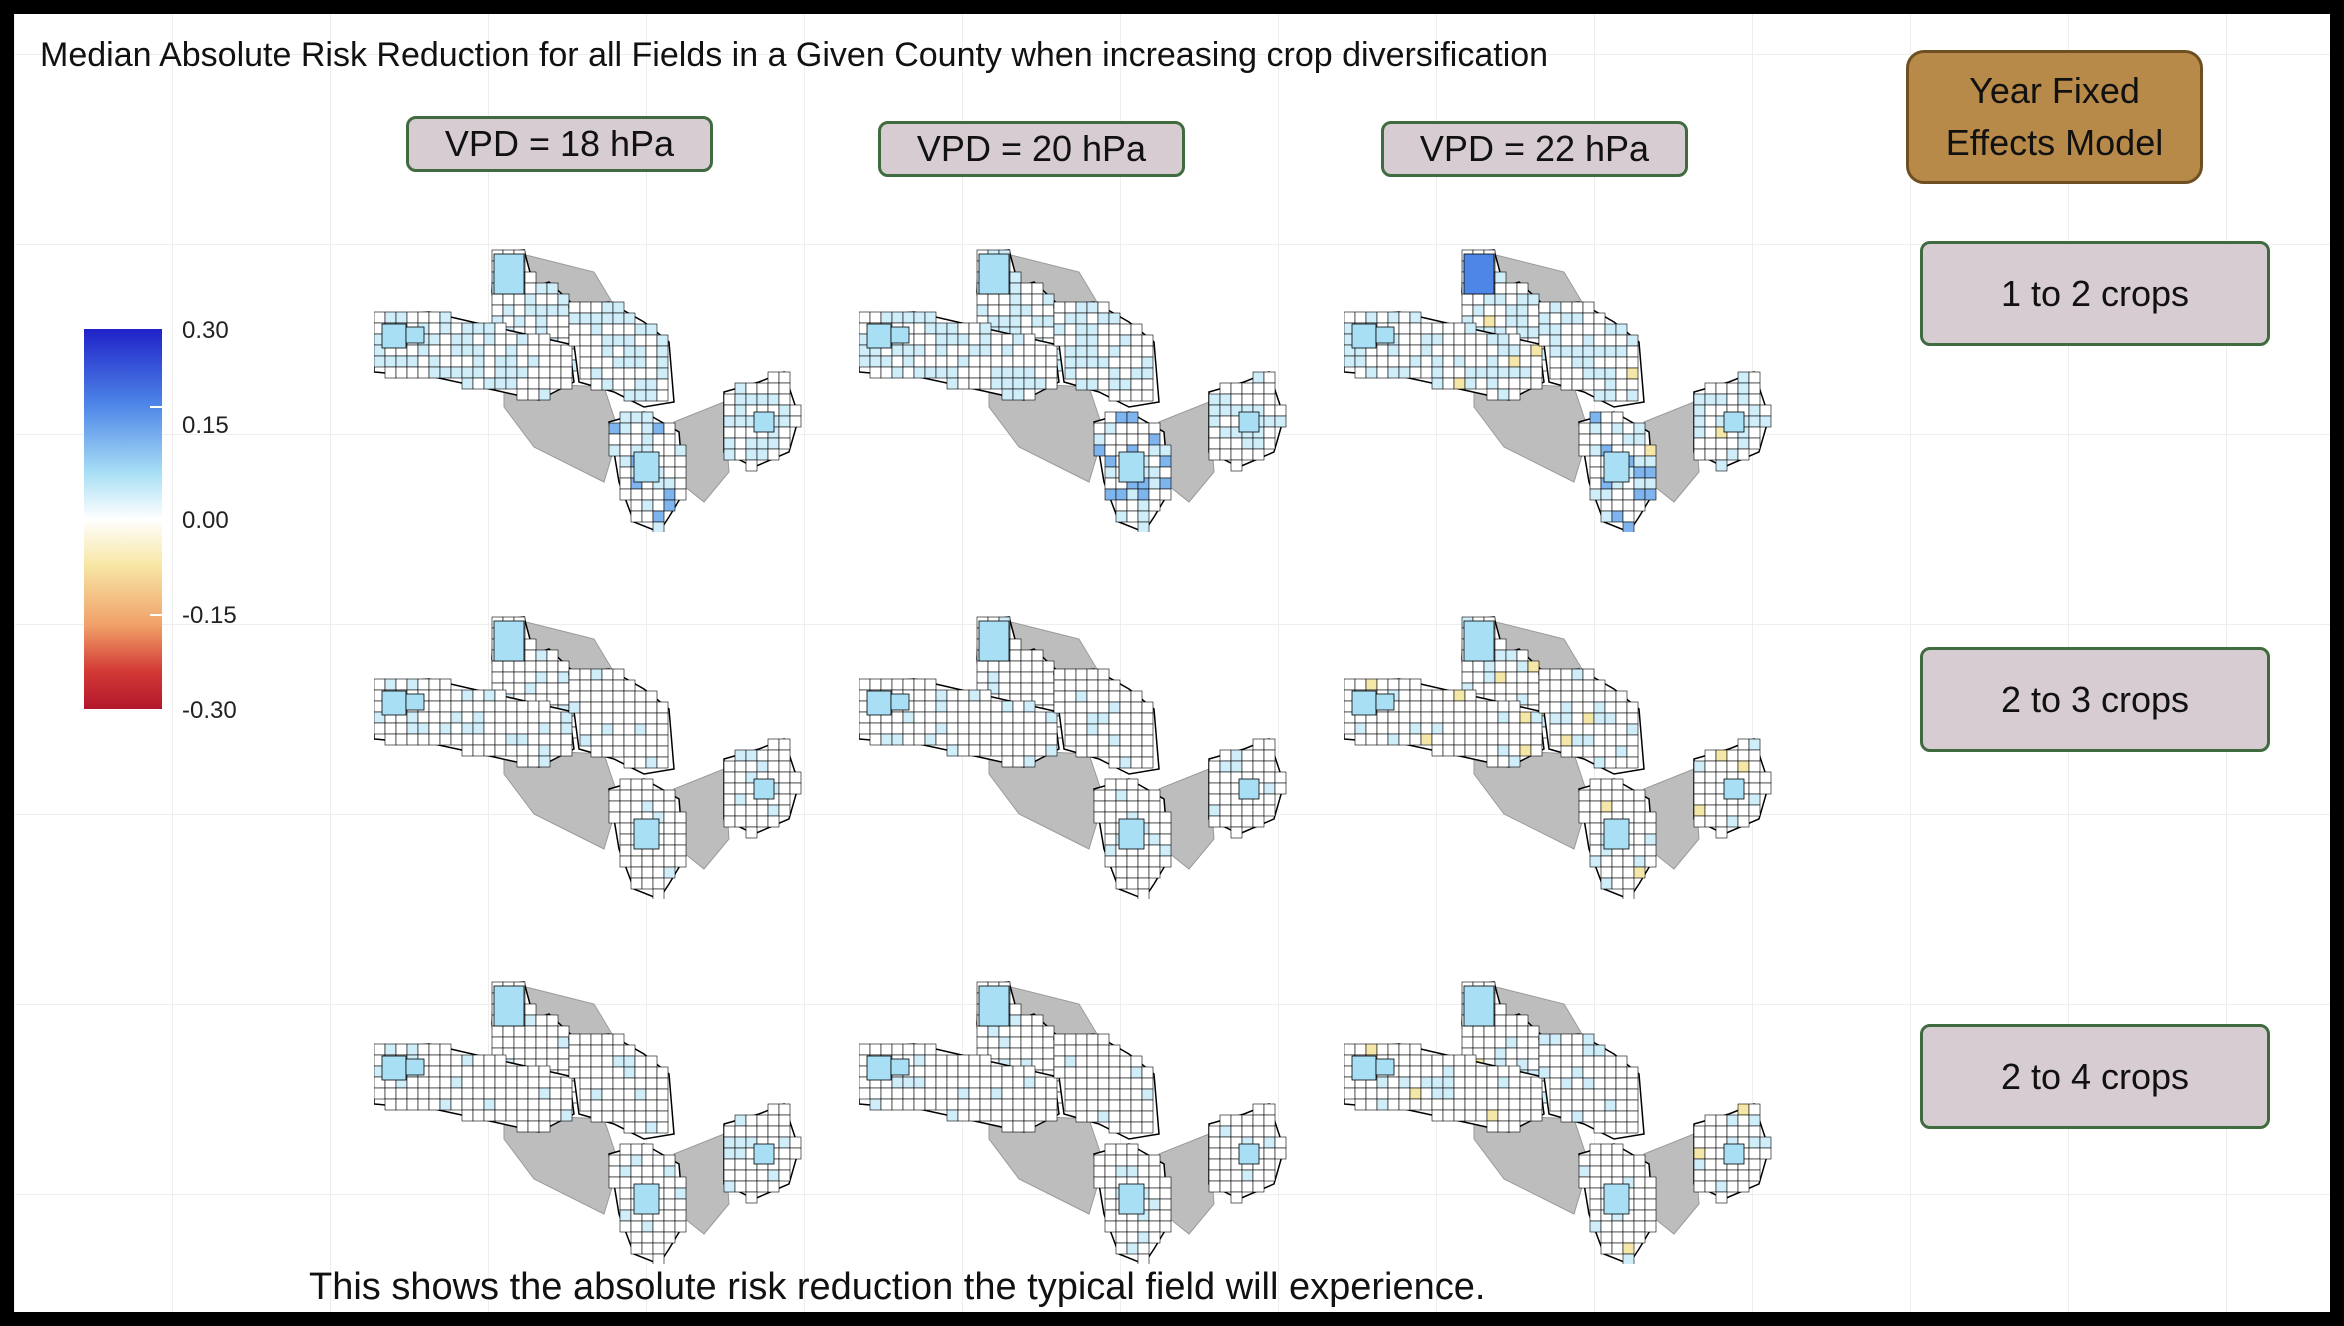 This screenshot has height=1326, width=2344. Describe the element at coordinates (1558, 757) in the screenshot. I see `county-map-row2-col3` at that location.